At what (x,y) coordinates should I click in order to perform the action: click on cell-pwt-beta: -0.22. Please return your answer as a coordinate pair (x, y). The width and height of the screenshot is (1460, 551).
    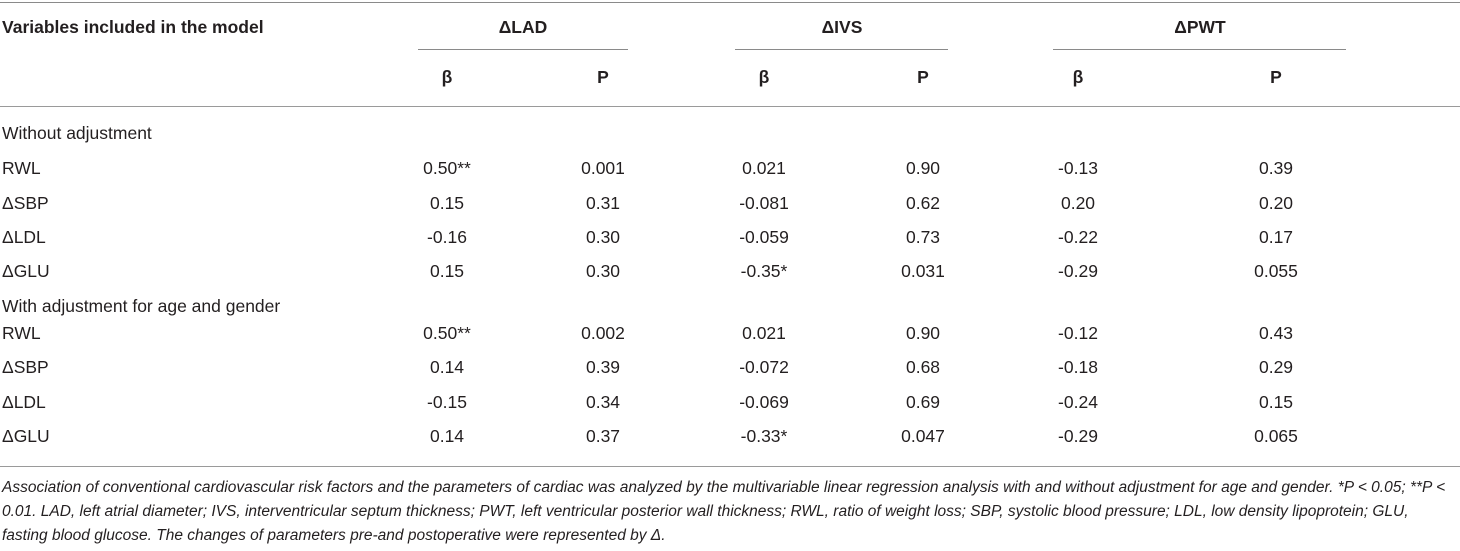
    Looking at the image, I should click on (1078, 237).